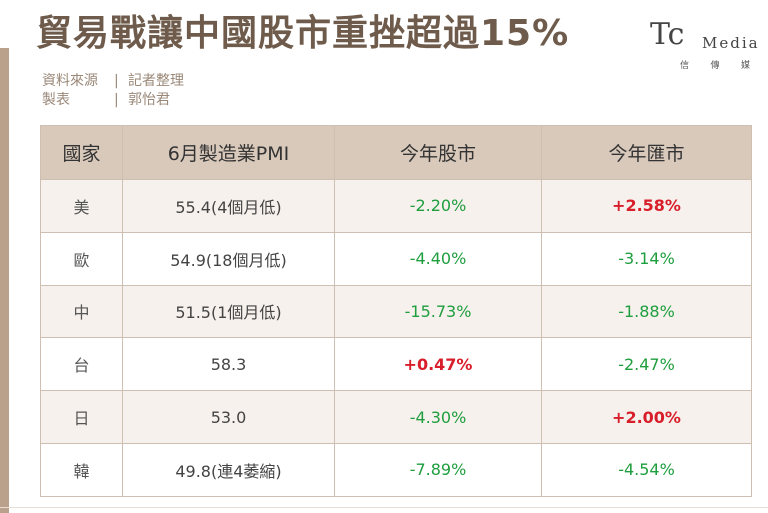  I want to click on cell-country: 中, so click(81, 311).